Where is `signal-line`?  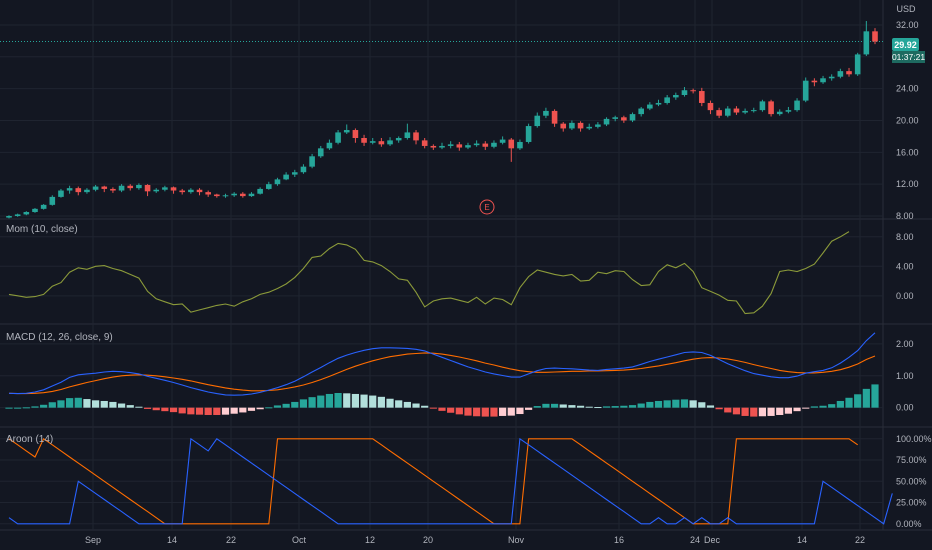
signal-line is located at coordinates (442, 373).